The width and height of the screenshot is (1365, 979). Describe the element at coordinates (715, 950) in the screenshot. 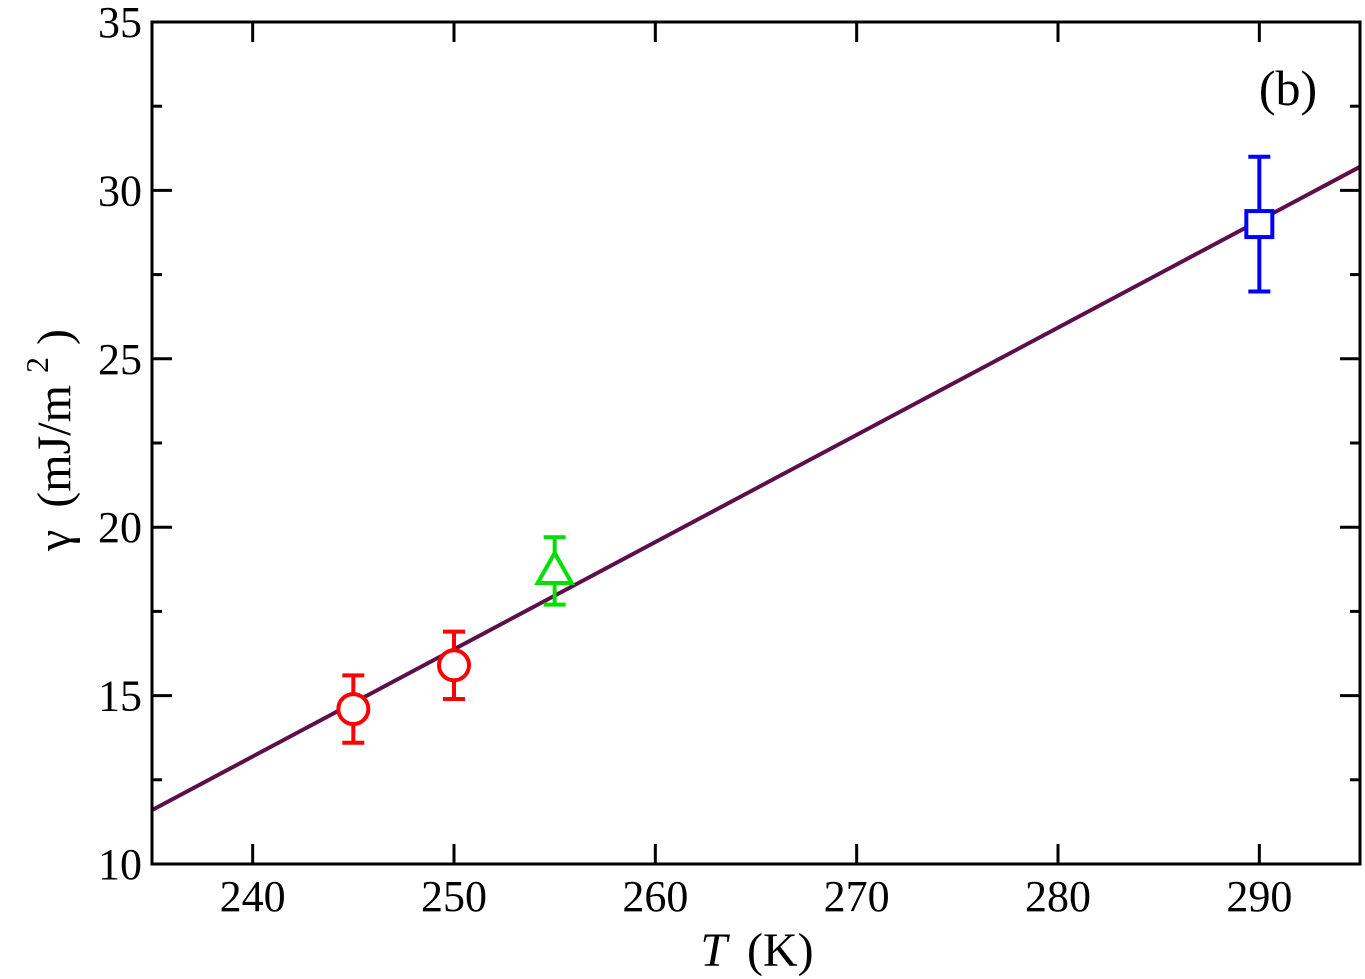

I see `x-axis-title-symbol: T` at that location.